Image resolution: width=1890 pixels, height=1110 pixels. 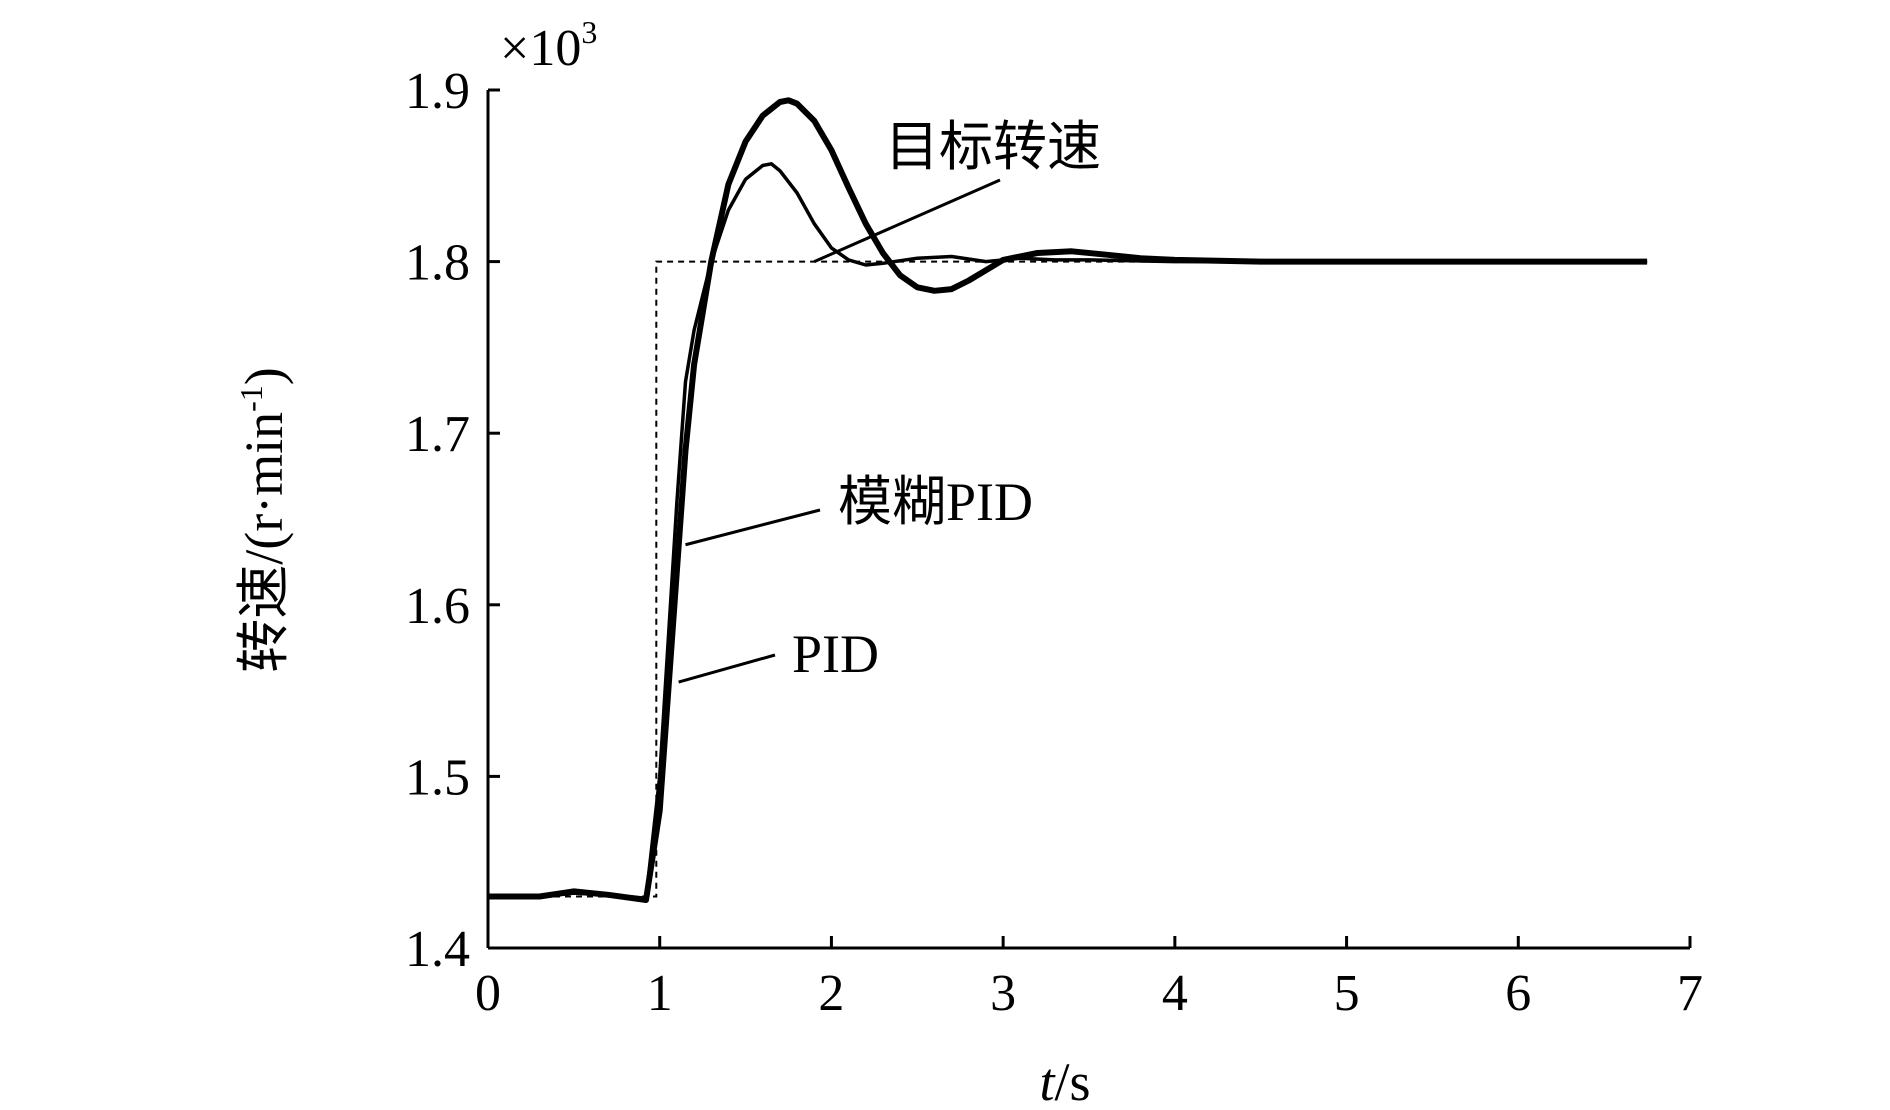 What do you see at coordinates (831, 993) in the screenshot?
I see `x-tick-label: 2` at bounding box center [831, 993].